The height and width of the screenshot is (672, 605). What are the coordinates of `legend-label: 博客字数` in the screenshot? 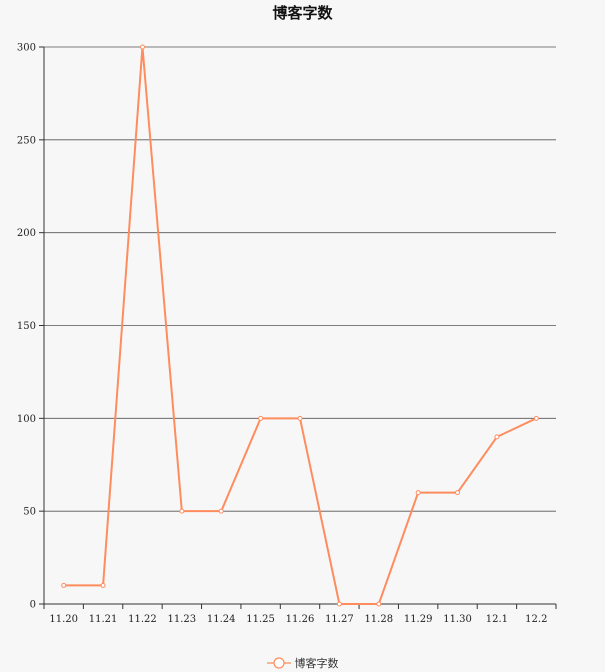 It's located at (316, 663).